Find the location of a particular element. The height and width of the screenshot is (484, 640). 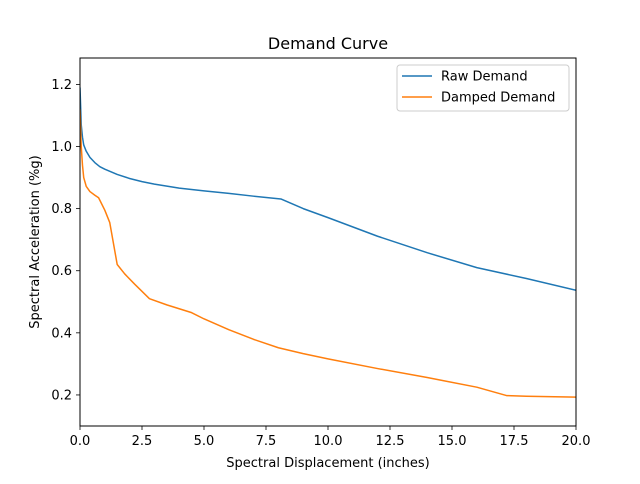

y-tick-label: 0.2 is located at coordinates (61, 395).